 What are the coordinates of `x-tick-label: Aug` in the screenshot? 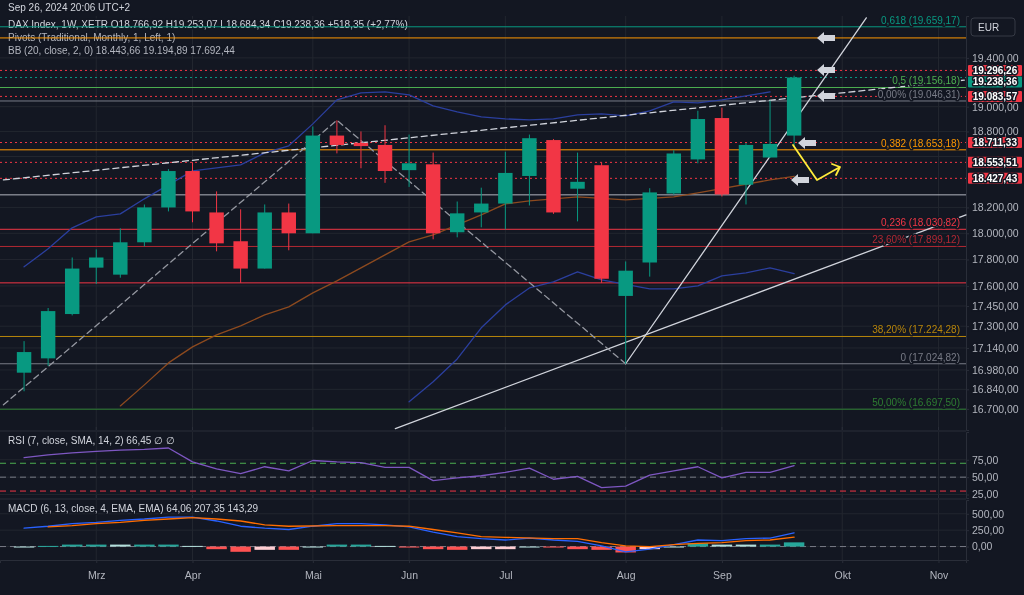 It's located at (626, 574).